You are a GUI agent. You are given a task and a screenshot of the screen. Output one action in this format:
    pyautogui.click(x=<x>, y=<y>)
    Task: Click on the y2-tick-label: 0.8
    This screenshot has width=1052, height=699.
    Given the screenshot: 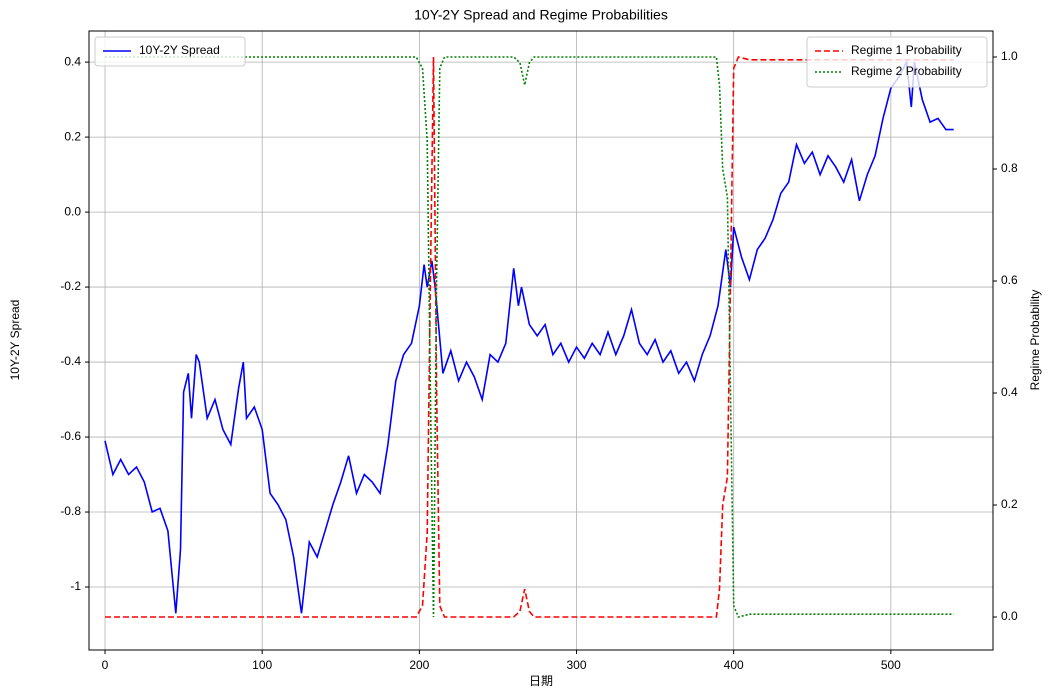 What is the action you would take?
    pyautogui.click(x=1009, y=168)
    